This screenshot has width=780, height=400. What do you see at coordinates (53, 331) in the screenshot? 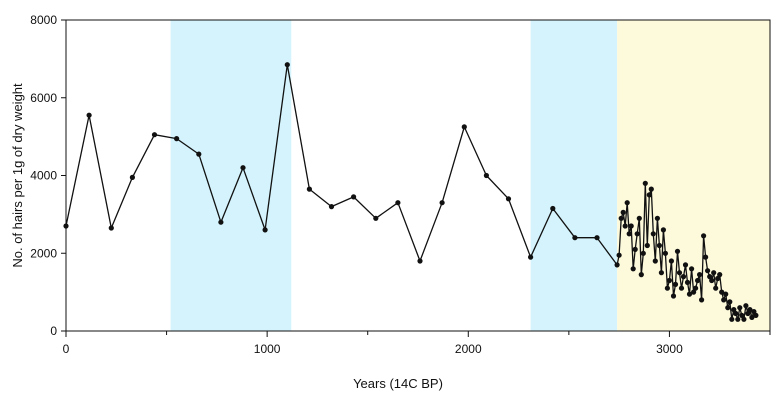
I see `y-tick-label: 0` at bounding box center [53, 331].